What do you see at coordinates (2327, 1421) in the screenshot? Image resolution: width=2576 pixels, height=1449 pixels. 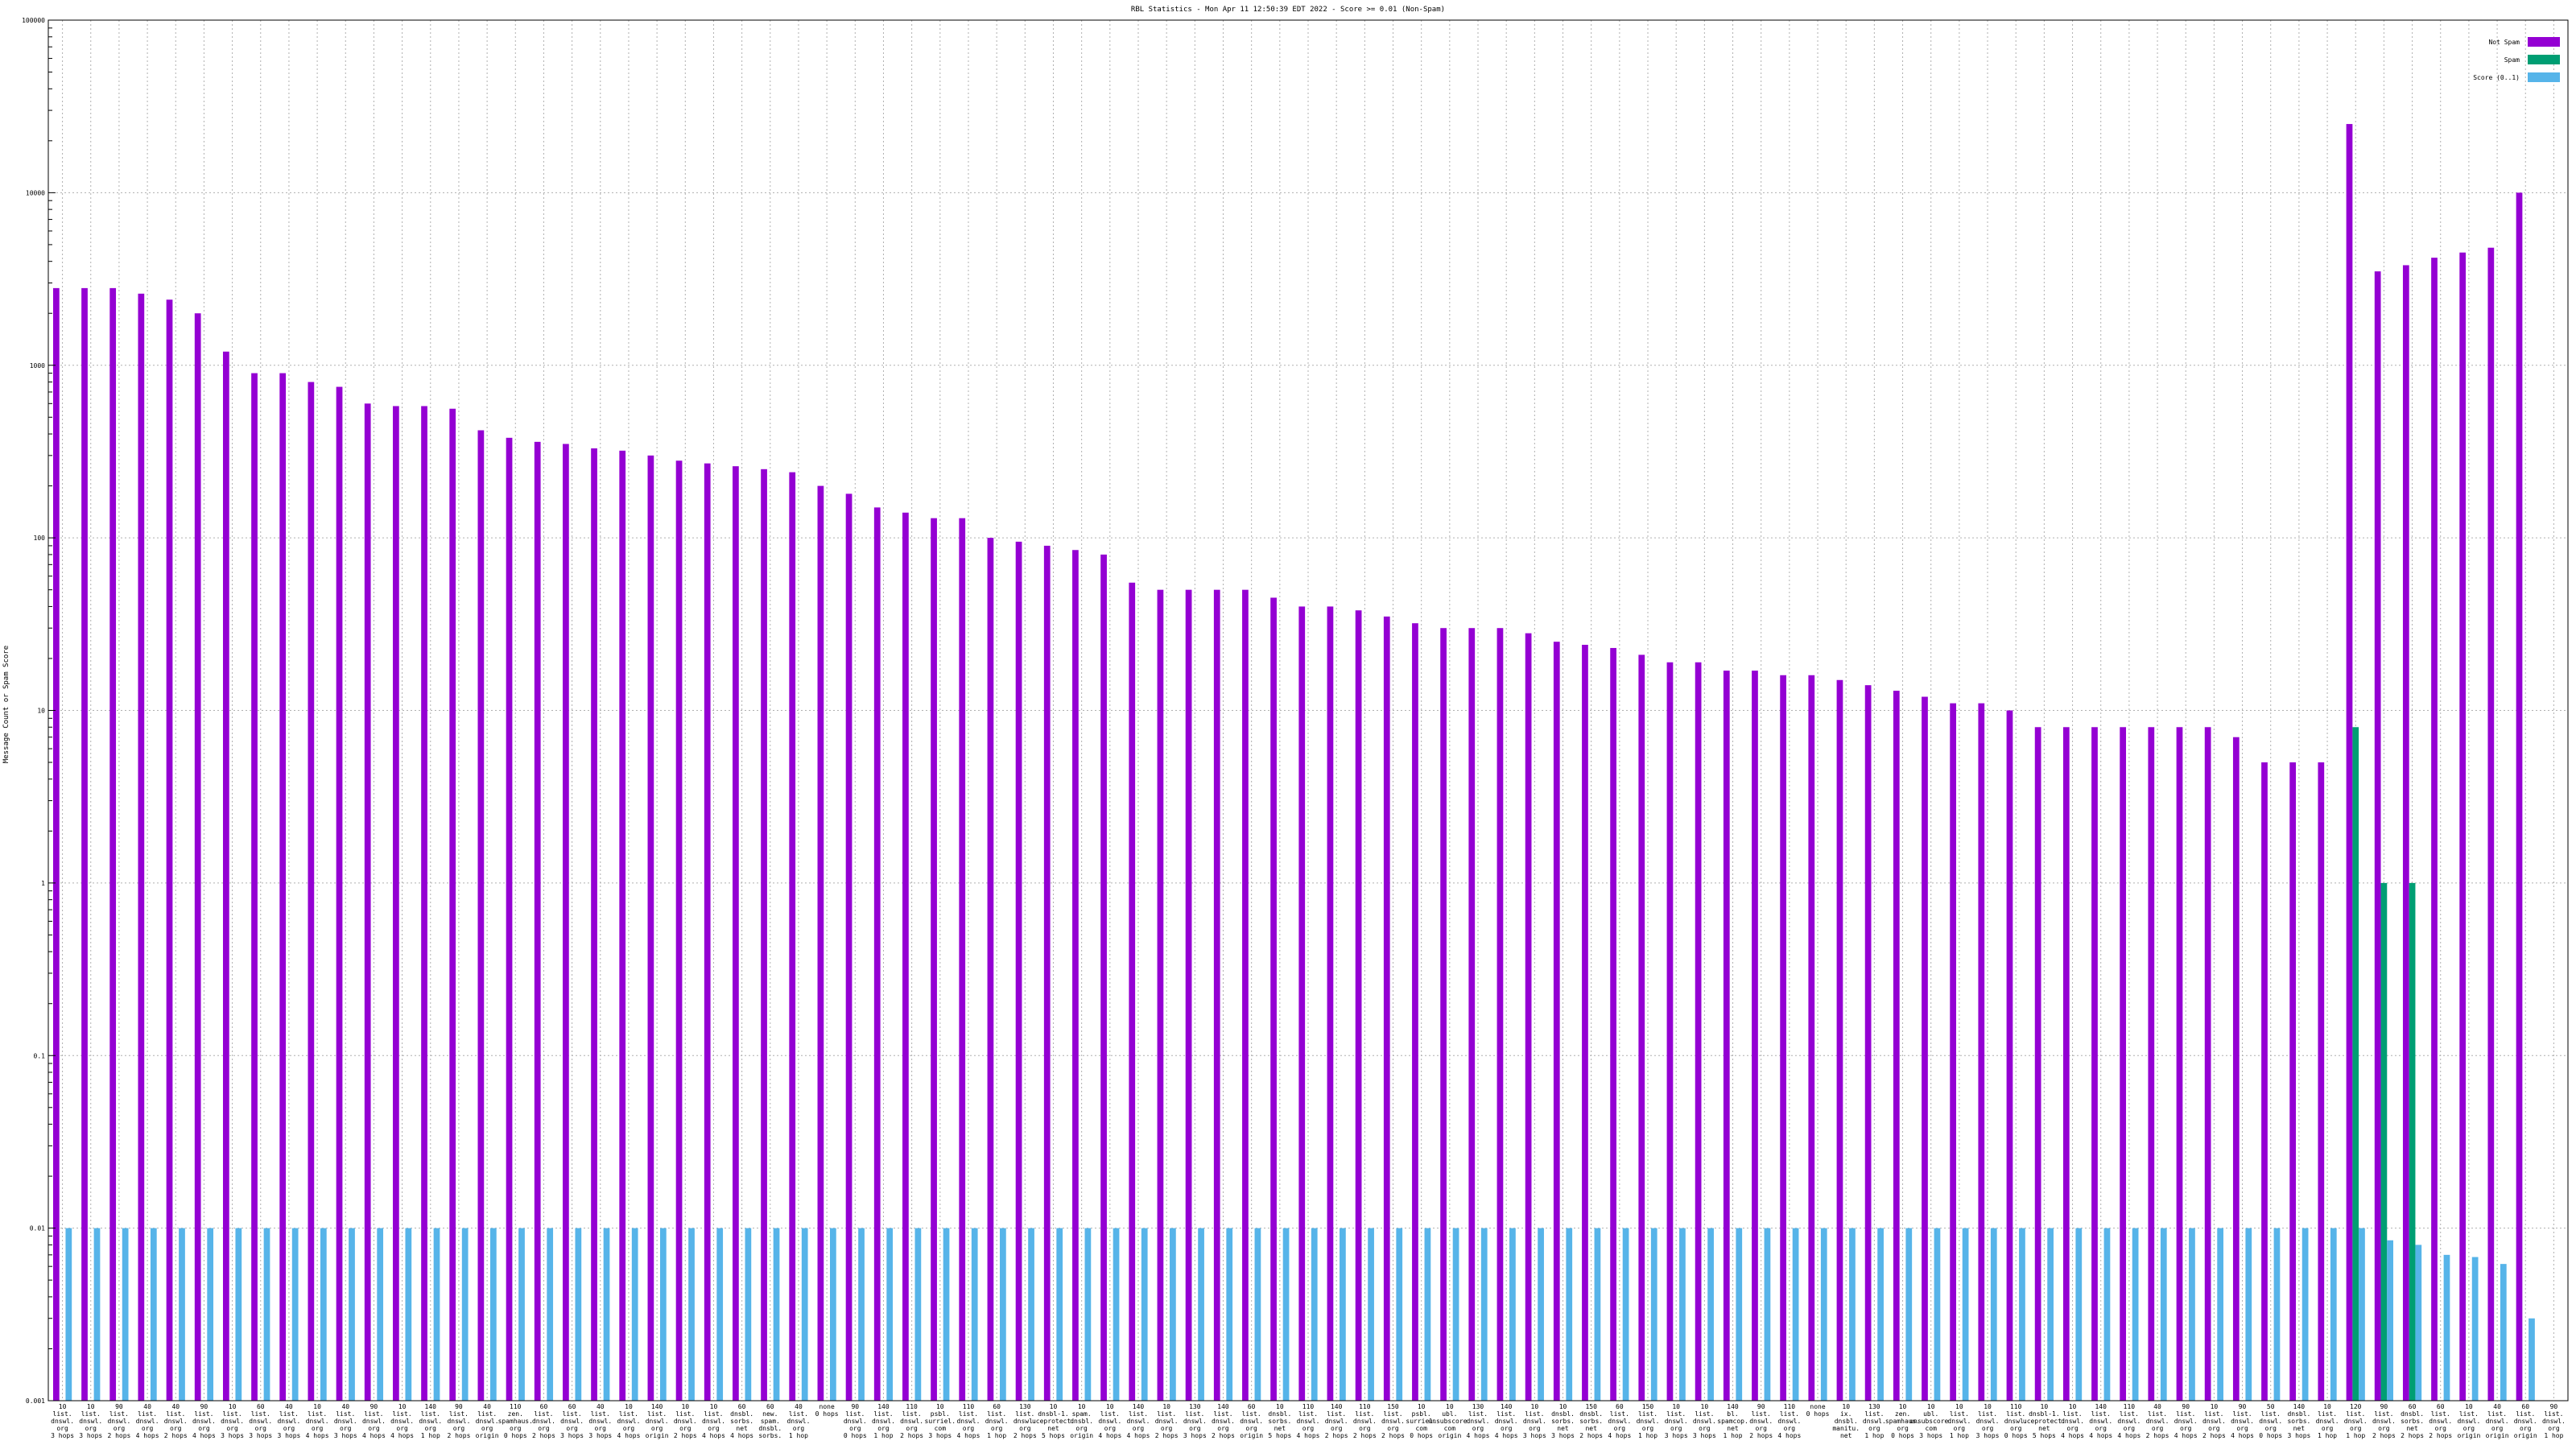 I see `x-tick-label: 10 list. dnswl. org 1 hop` at bounding box center [2327, 1421].